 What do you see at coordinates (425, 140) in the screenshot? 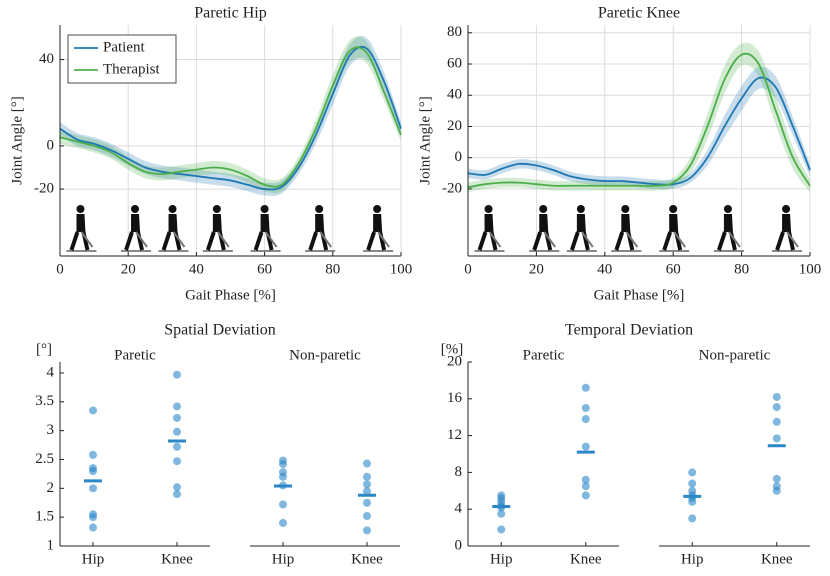
I see `y-axis-label: Joint Angle [°]` at bounding box center [425, 140].